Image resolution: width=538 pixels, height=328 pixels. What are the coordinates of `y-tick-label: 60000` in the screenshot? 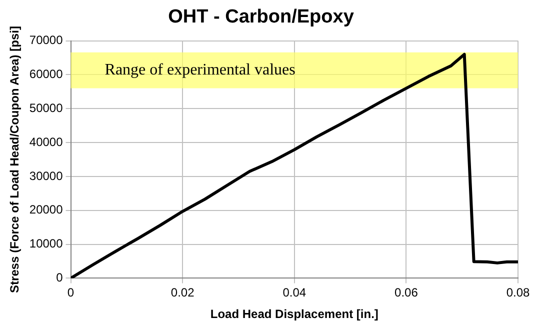 It's located at (46, 74).